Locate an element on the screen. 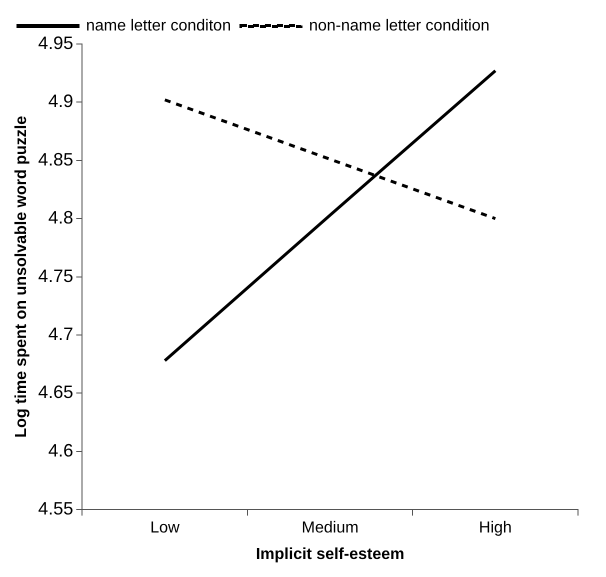 This screenshot has height=577, width=606. x-axis-title: Implicit self-esteem is located at coordinates (330, 554).